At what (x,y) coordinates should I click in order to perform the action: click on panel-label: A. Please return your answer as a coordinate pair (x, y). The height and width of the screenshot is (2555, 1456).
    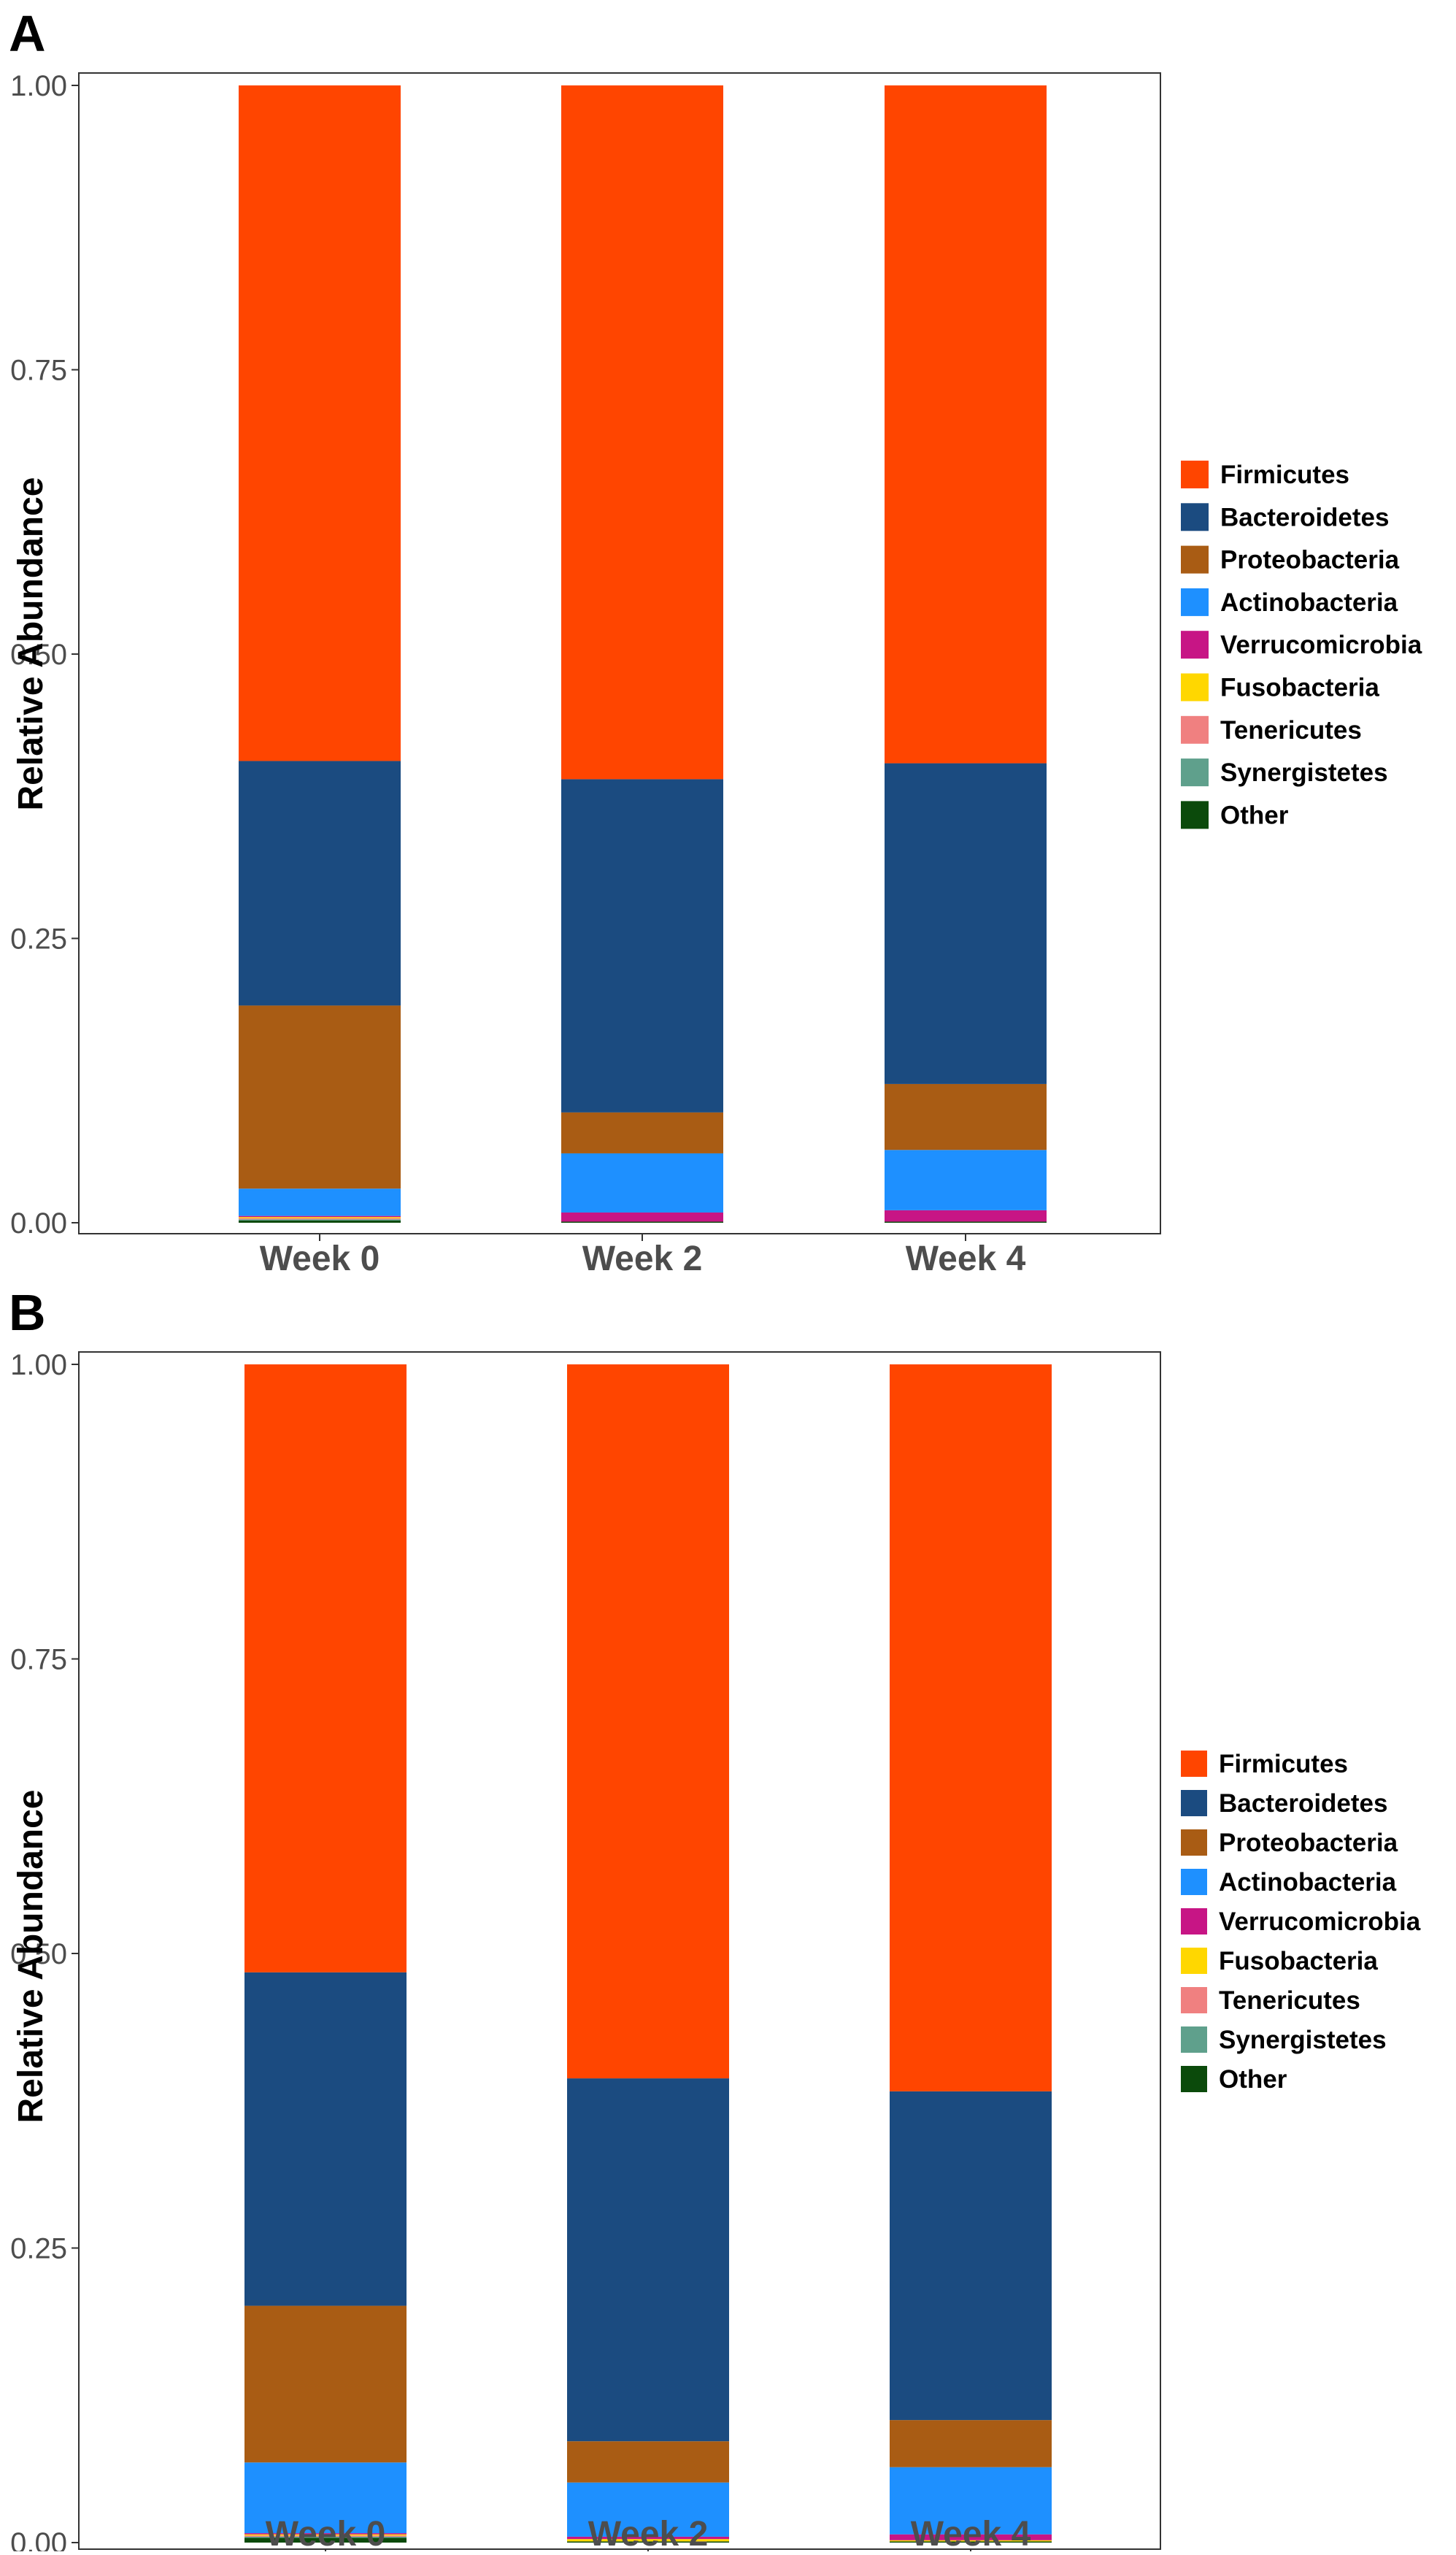
    Looking at the image, I should click on (27, 33).